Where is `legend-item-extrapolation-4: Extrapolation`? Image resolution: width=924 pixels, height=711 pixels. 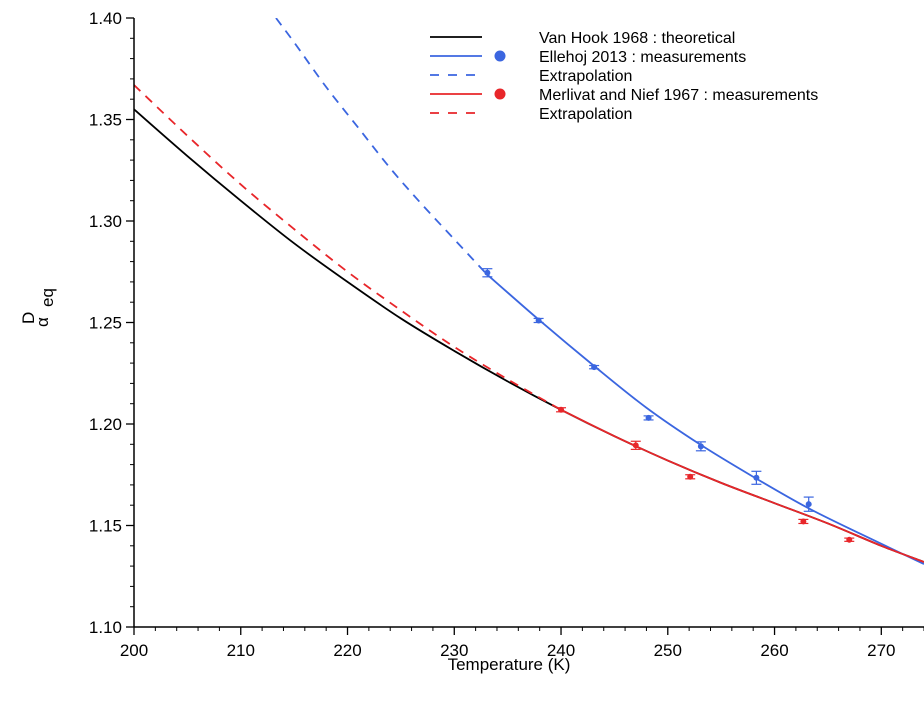 legend-item-extrapolation-4: Extrapolation is located at coordinates (531, 114).